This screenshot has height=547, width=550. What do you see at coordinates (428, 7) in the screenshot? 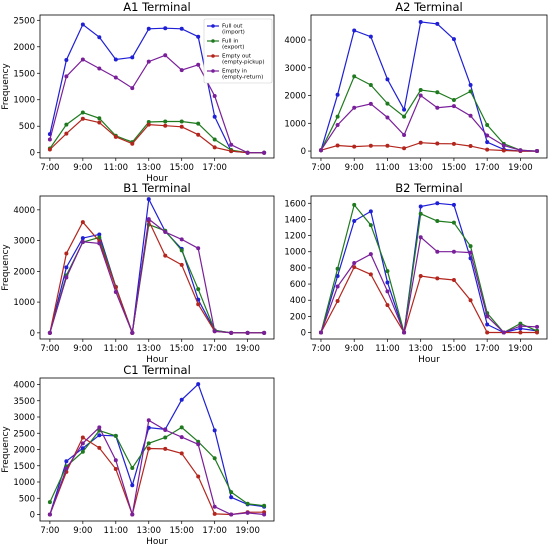
I see `chart-title: A2 Terminal` at bounding box center [428, 7].